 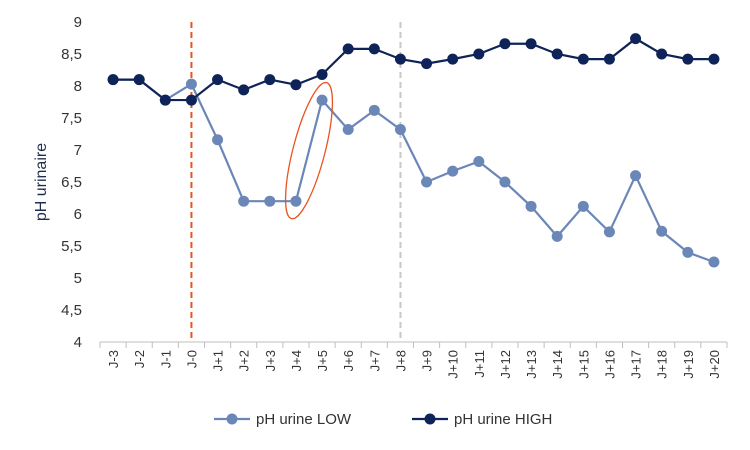 What do you see at coordinates (309, 150) in the screenshot?
I see `highlight-ellipse` at bounding box center [309, 150].